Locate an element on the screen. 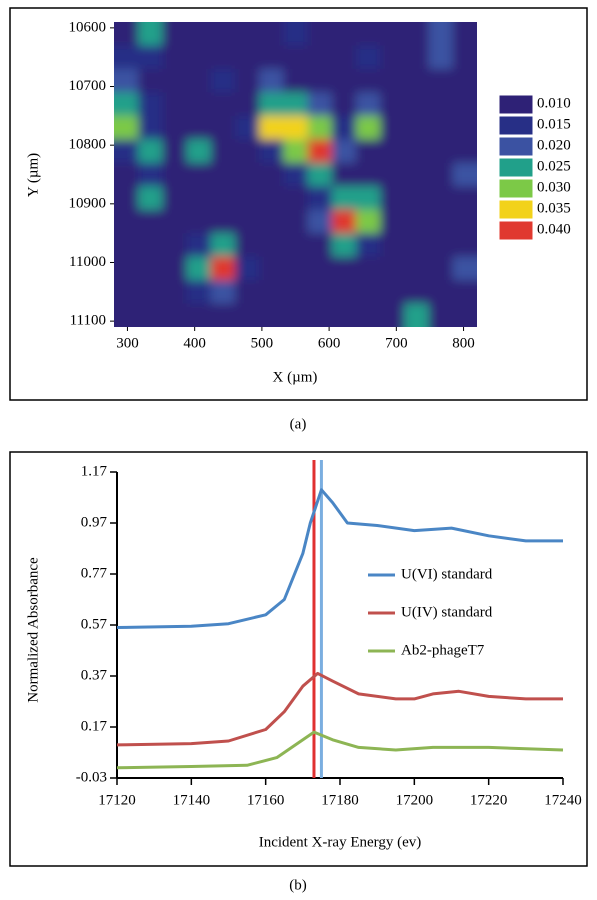  y-tick-label: -0.03 is located at coordinates (91, 777).